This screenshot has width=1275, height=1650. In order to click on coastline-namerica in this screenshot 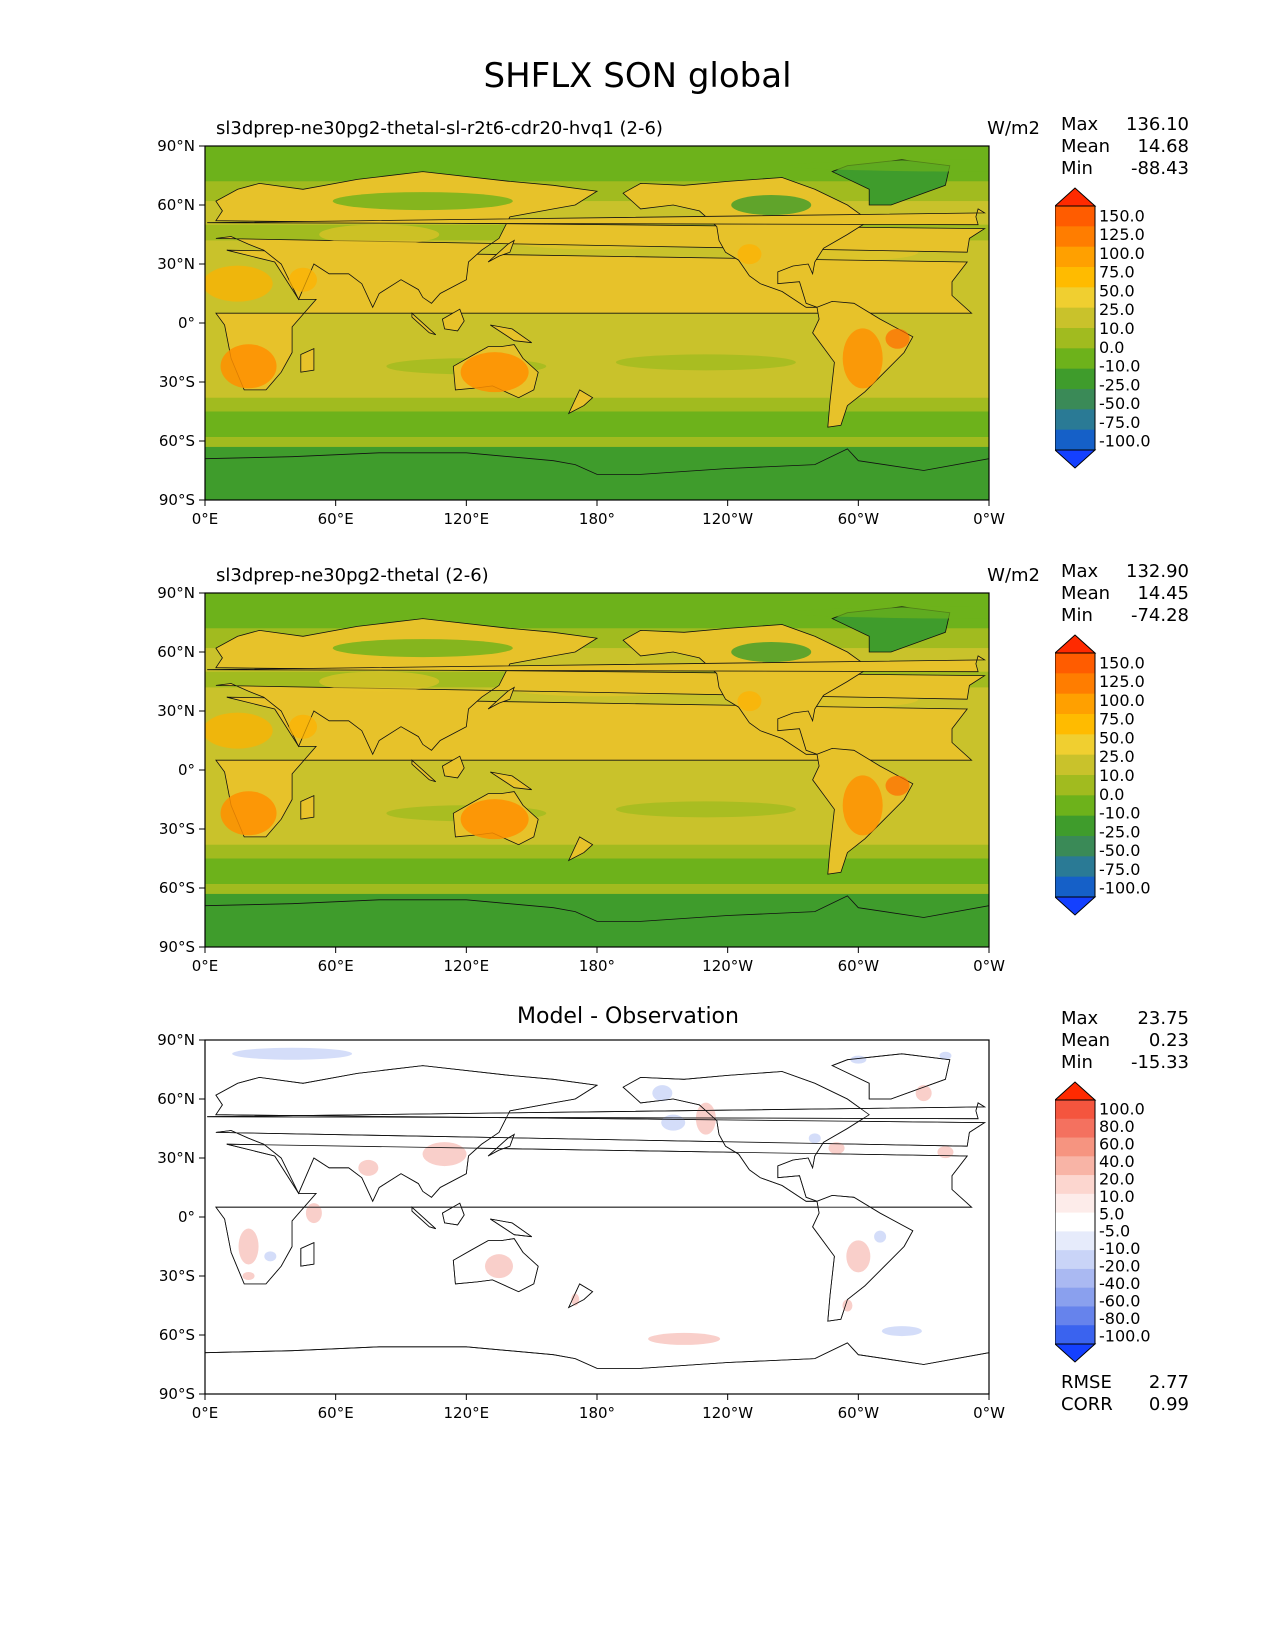, I will do `click(746, 1136)`.